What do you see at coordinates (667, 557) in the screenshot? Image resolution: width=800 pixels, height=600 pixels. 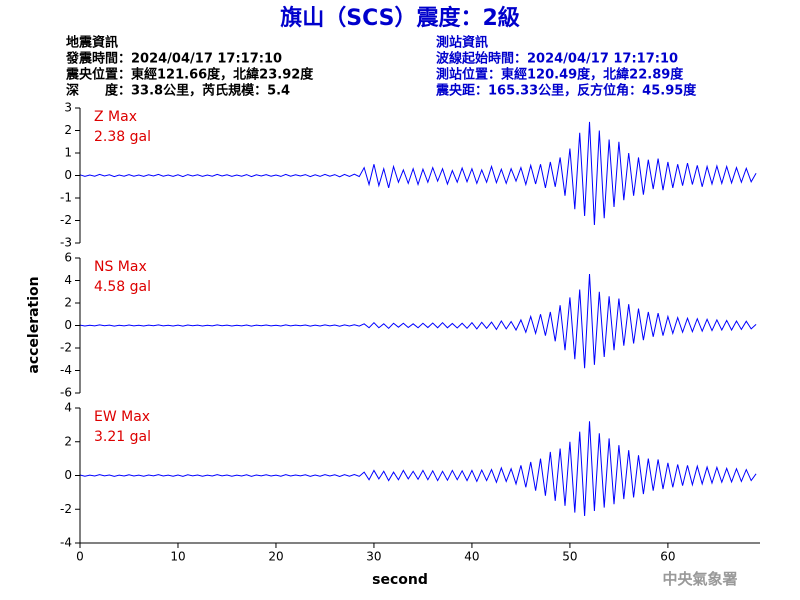 I see `x-tick-label: 60` at bounding box center [667, 557].